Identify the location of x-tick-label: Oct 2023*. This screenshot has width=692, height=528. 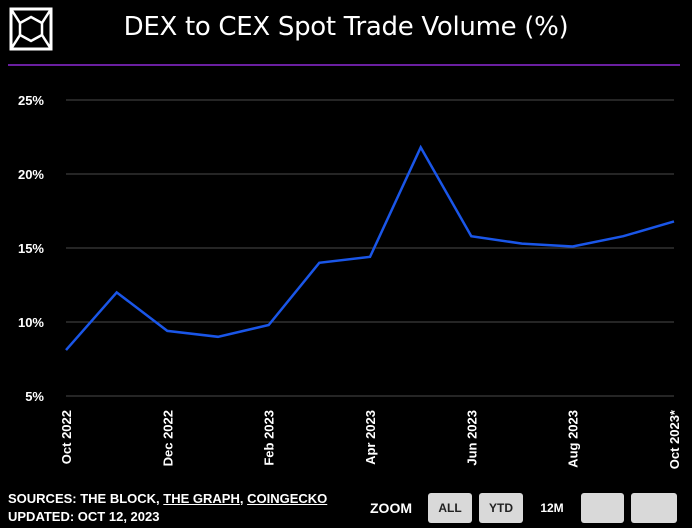
(674, 439).